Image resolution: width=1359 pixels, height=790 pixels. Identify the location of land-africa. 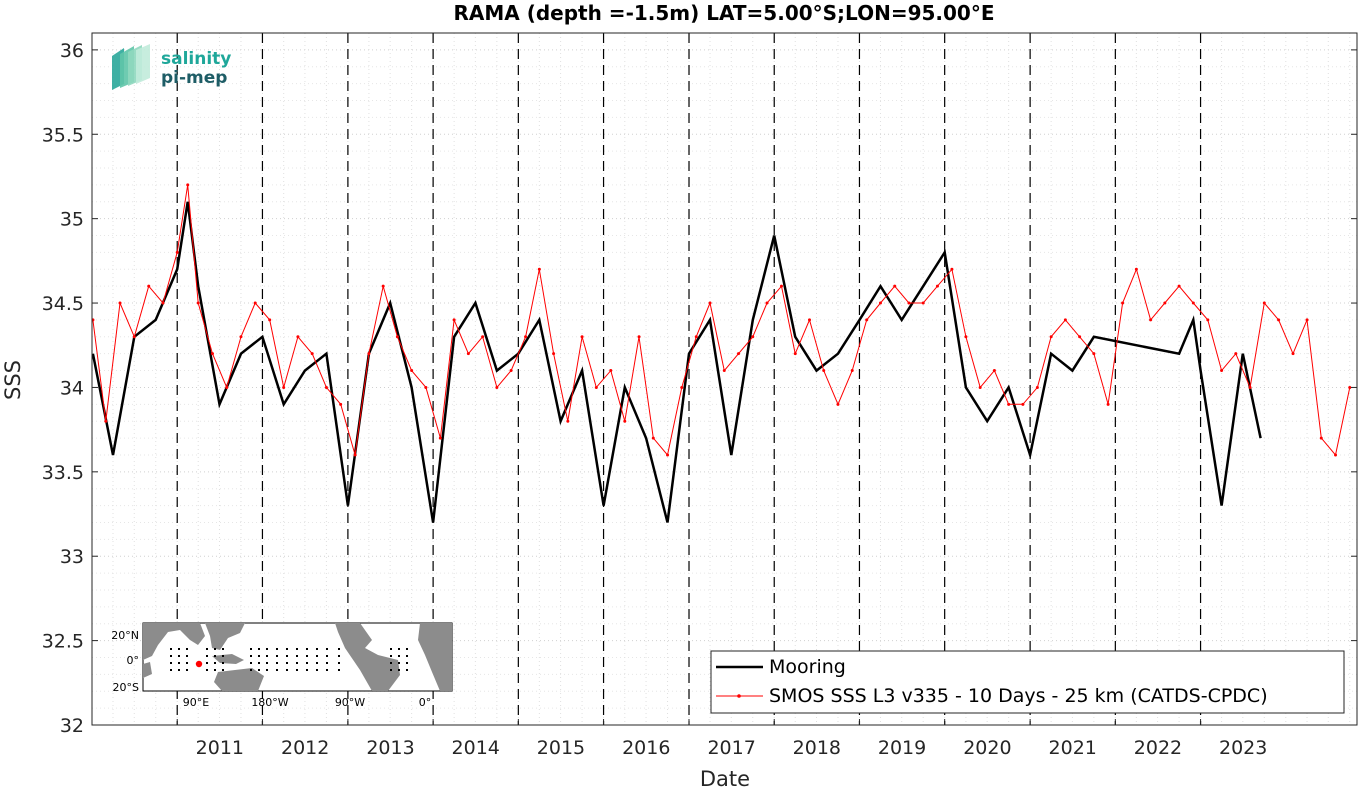
(435, 657).